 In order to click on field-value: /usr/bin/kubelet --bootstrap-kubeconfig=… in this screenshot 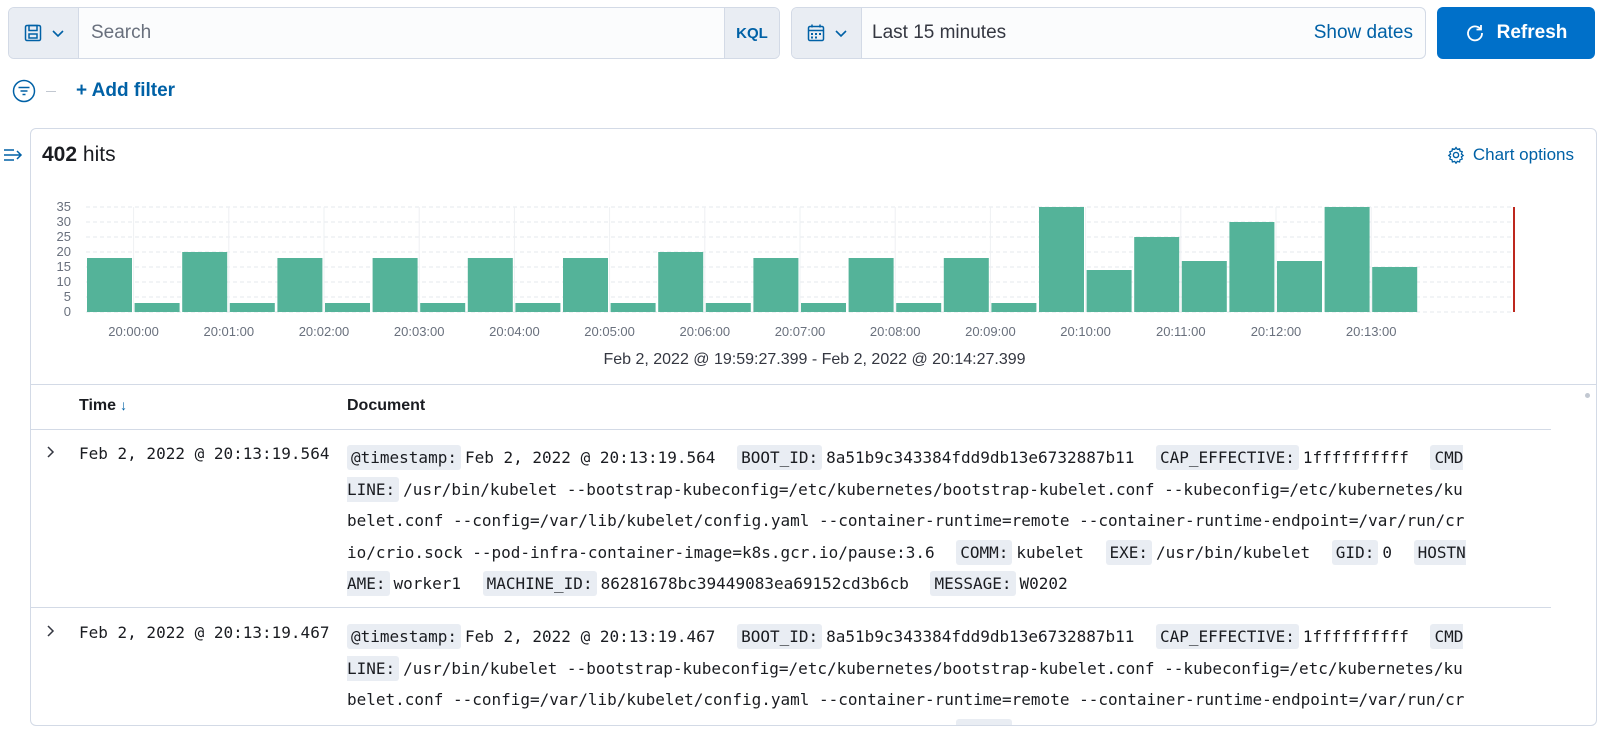, I will do `click(906, 692)`.